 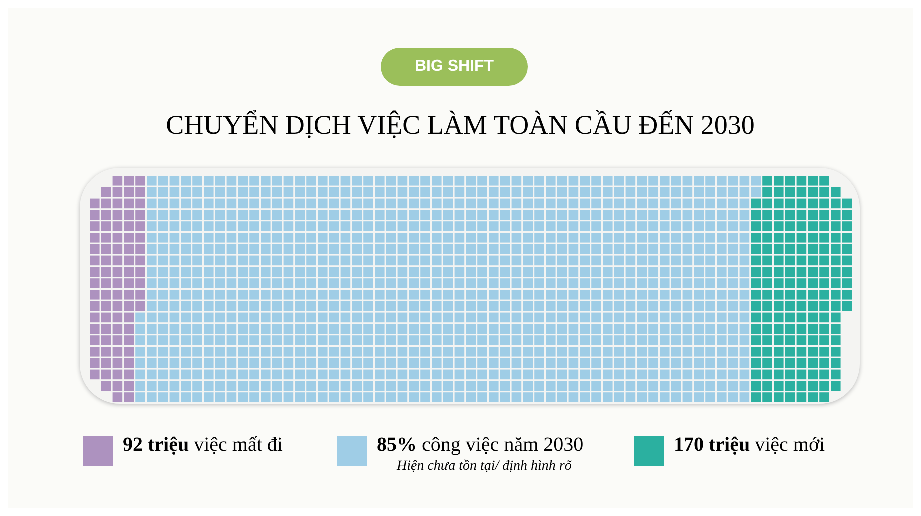 I want to click on text: Hiện chưa tồn tại/ định hình rõ, so click(x=484, y=466).